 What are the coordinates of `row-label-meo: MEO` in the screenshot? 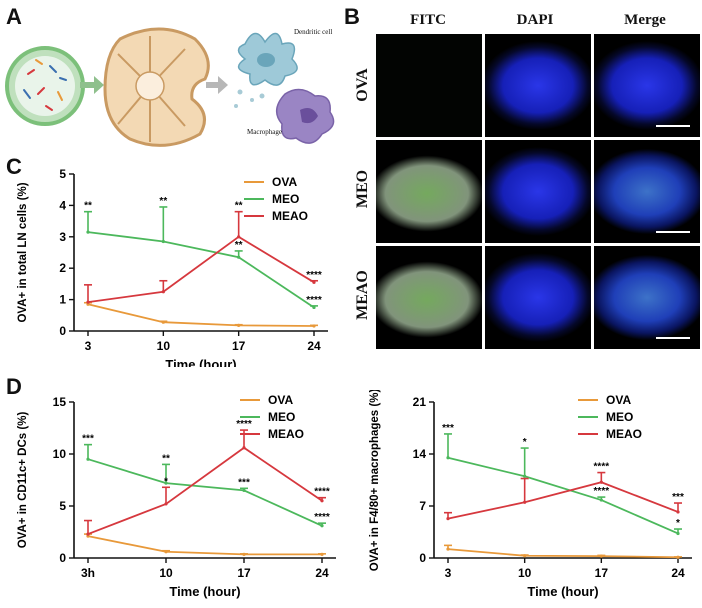 It's located at (362, 189).